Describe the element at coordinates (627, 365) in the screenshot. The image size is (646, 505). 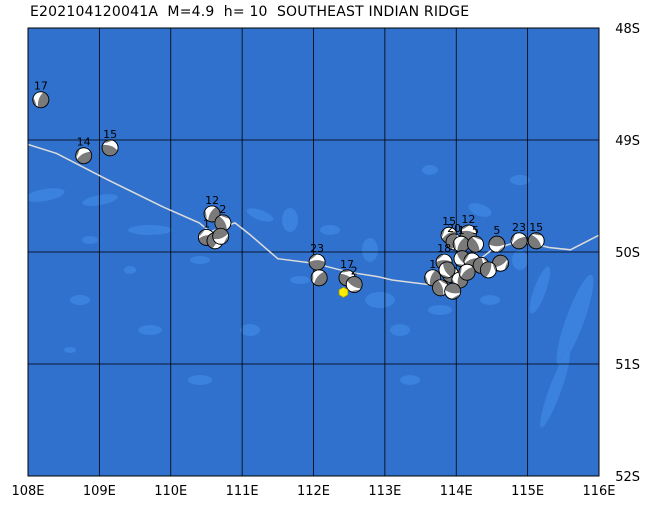
I see `lat-tick-label: 51S` at that location.